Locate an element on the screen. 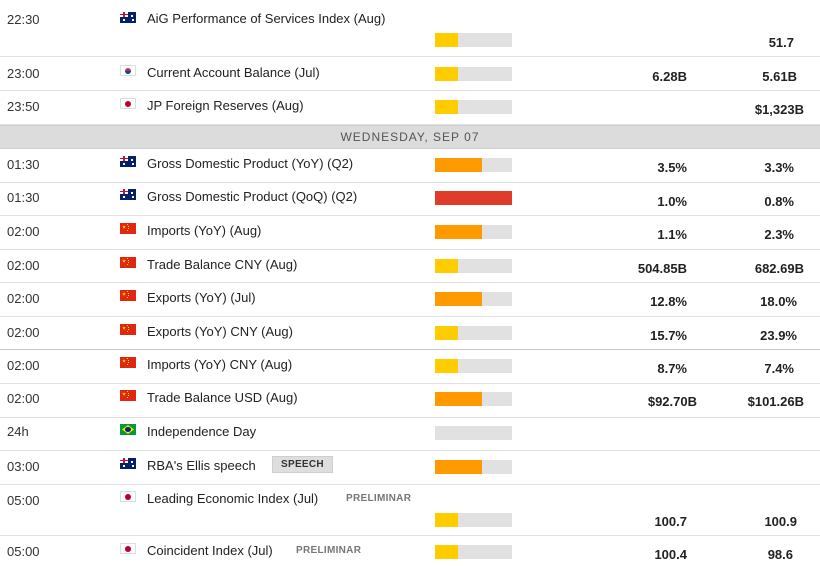 The width and height of the screenshot is (820, 566). event-name: Exports (YoY) (Jul) is located at coordinates (201, 297).